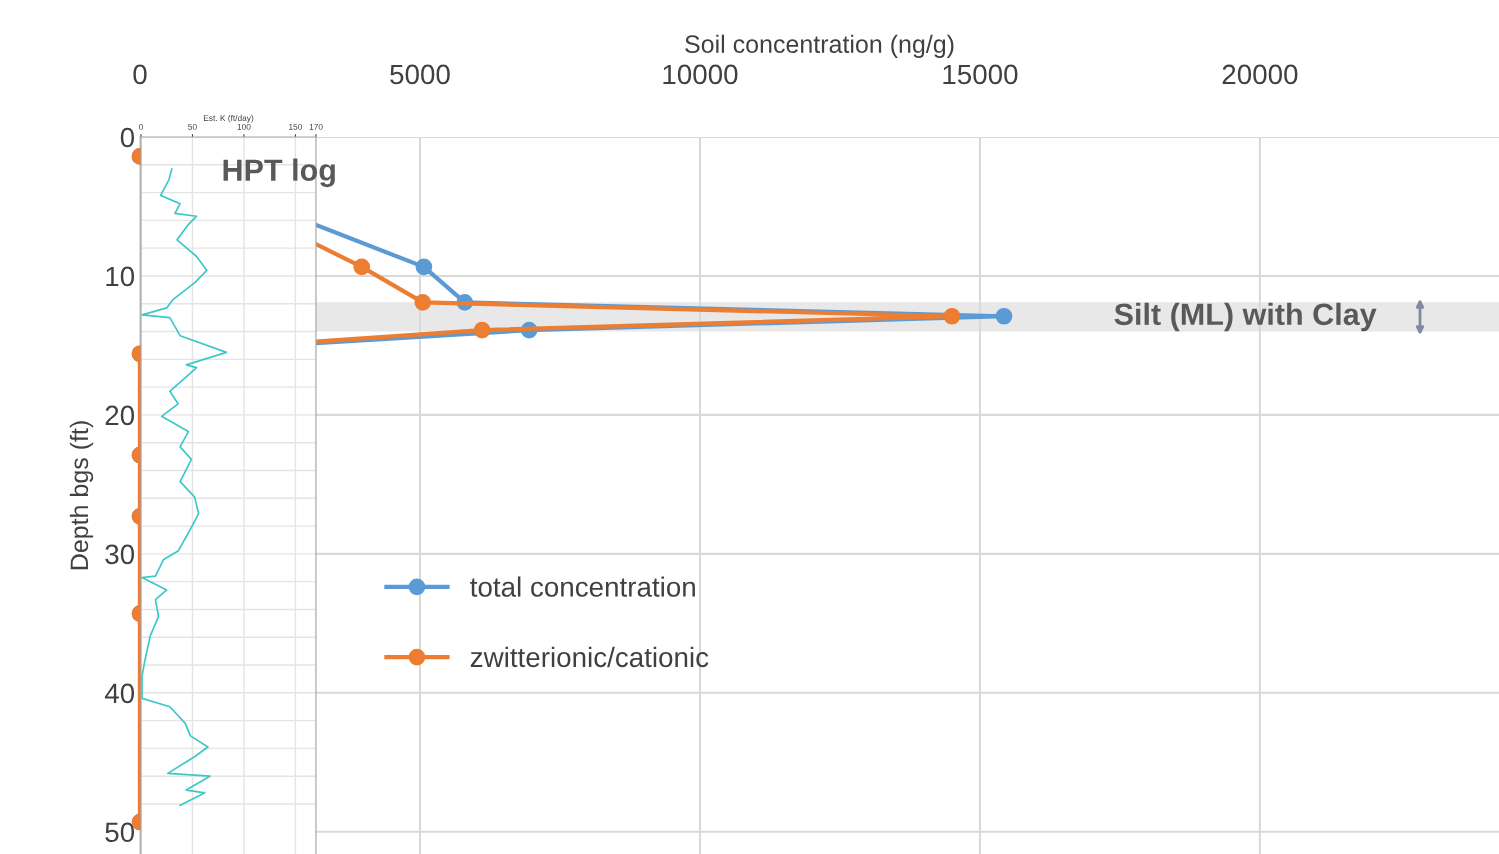 The width and height of the screenshot is (1499, 854). I want to click on y-tick-label: 20, so click(120, 415).